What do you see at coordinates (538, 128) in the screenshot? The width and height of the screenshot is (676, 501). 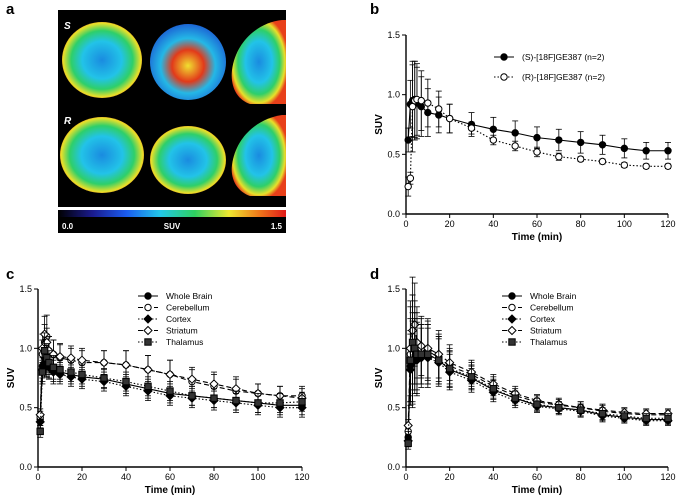 I see `series--r-18f-ge387-n-2-` at bounding box center [538, 128].